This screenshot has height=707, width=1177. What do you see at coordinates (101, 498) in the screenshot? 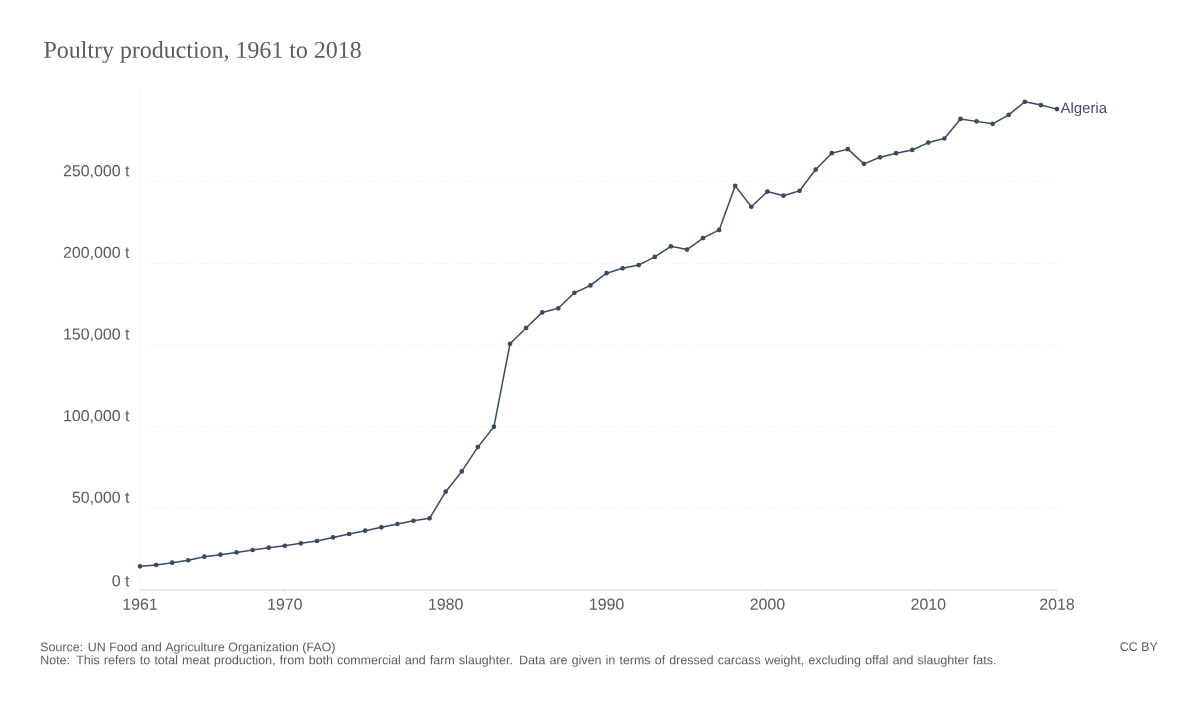
I see `y-tick-label: 50,000 t` at bounding box center [101, 498].